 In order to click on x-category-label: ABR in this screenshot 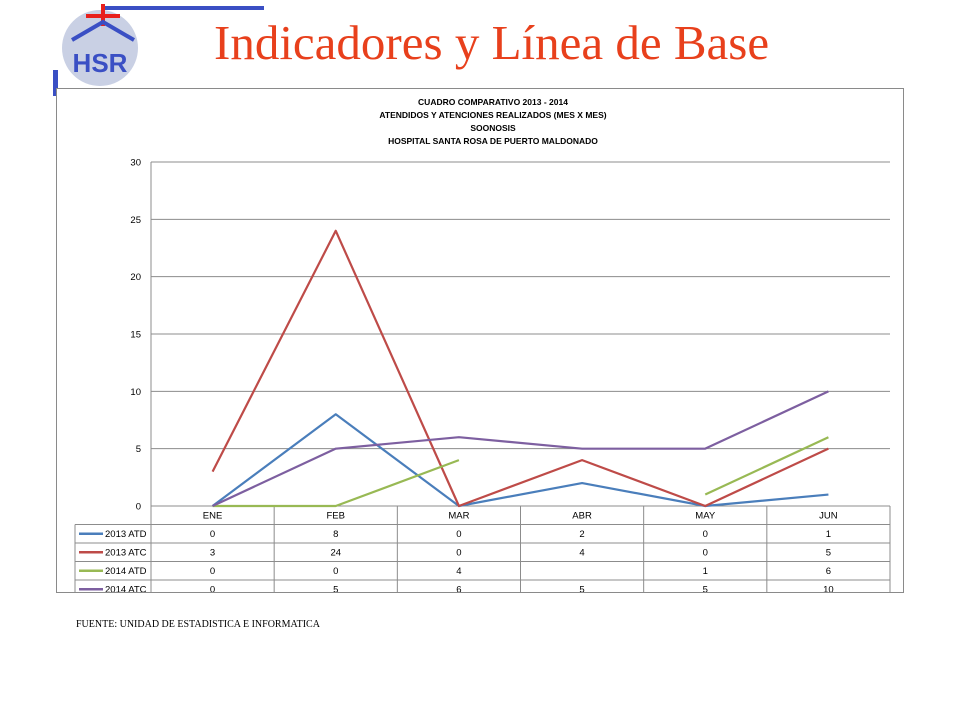, I will do `click(582, 516)`.